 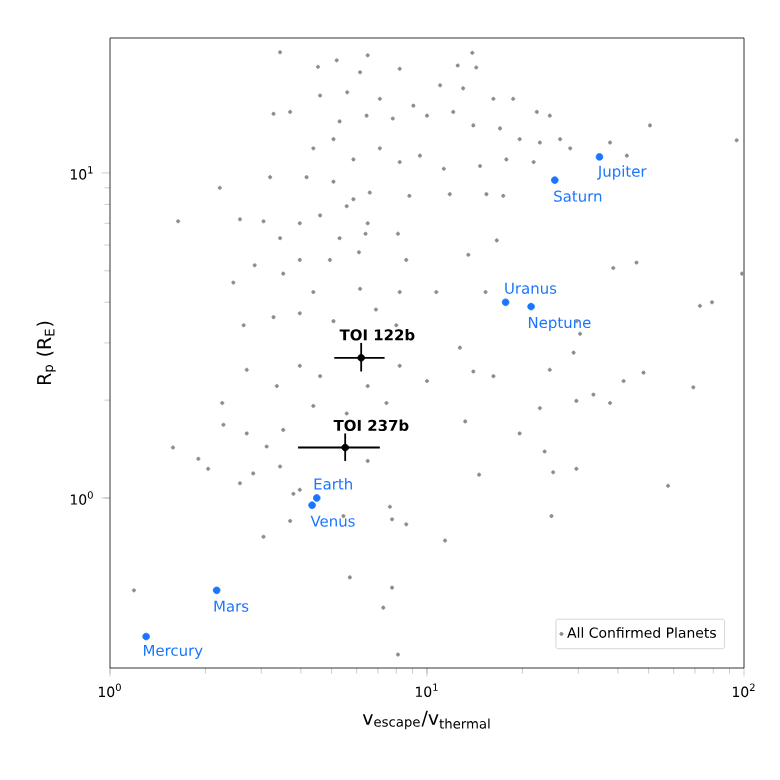 What do you see at coordinates (426, 720) in the screenshot?
I see `x-axis-title: v$_{escape}$/v$_{thermal}$` at bounding box center [426, 720].